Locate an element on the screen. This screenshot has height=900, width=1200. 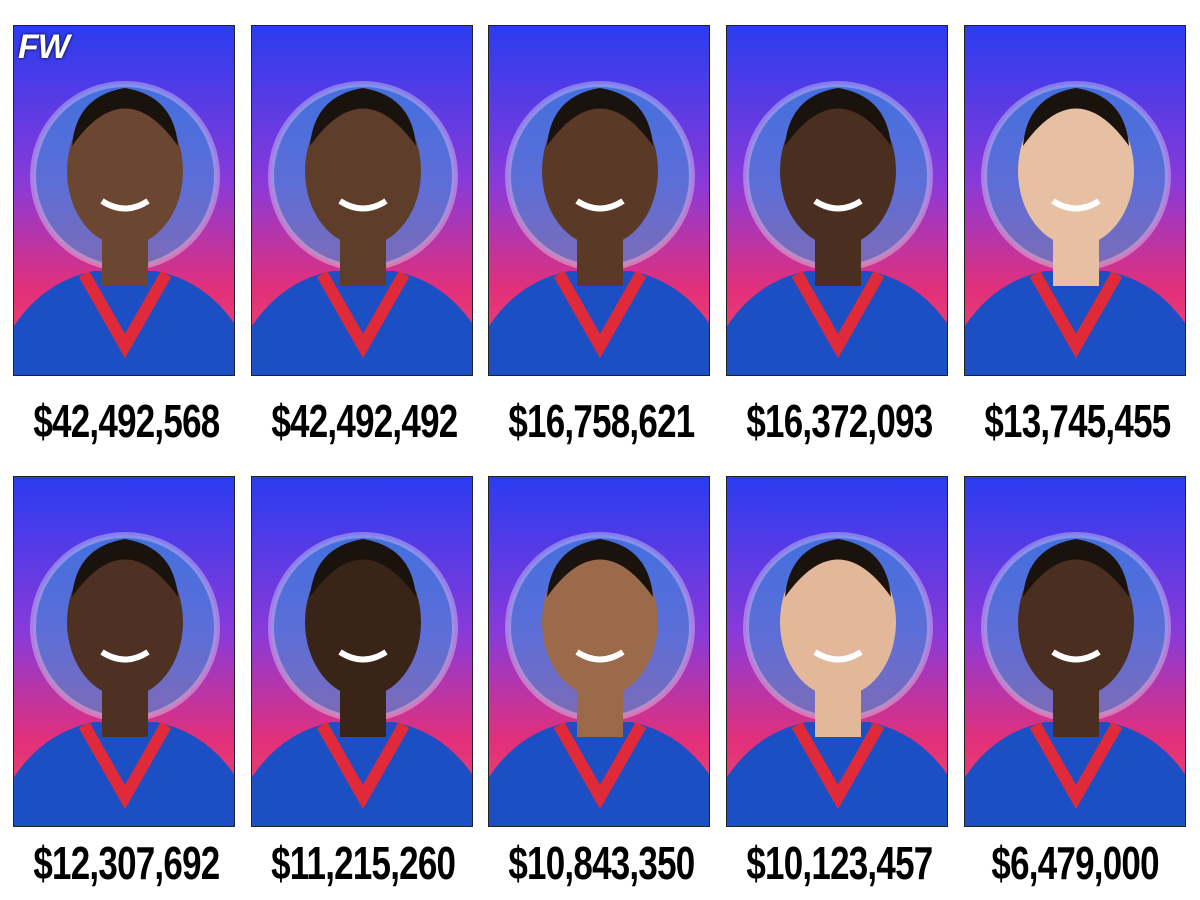
salary-label: $42,492,568 is located at coordinates (124, 421).